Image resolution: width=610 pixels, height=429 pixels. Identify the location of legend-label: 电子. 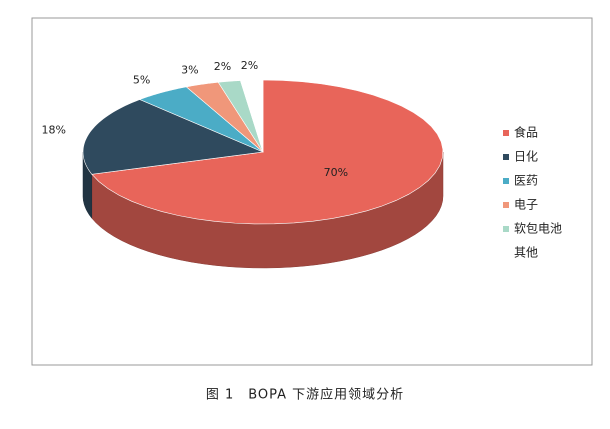
(526, 205).